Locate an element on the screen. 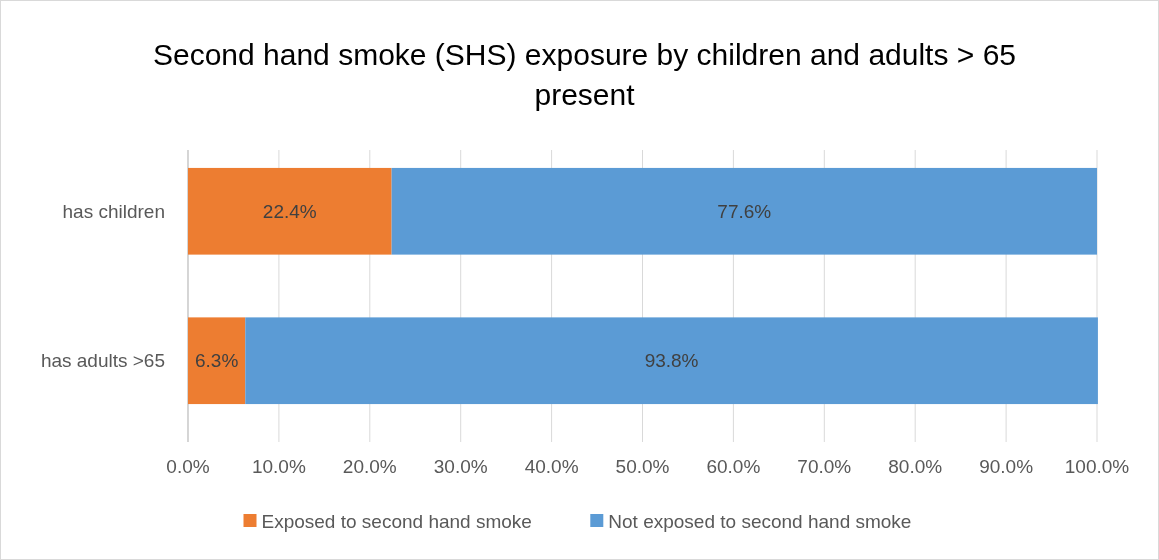 Image resolution: width=1159 pixels, height=560 pixels. data-label: 6.3% is located at coordinates (216, 361).